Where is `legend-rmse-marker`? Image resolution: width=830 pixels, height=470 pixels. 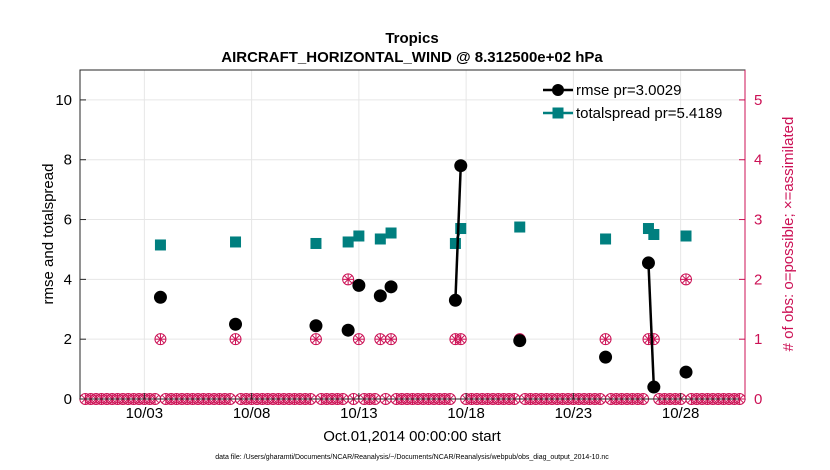 legend-rmse-marker is located at coordinates (558, 90).